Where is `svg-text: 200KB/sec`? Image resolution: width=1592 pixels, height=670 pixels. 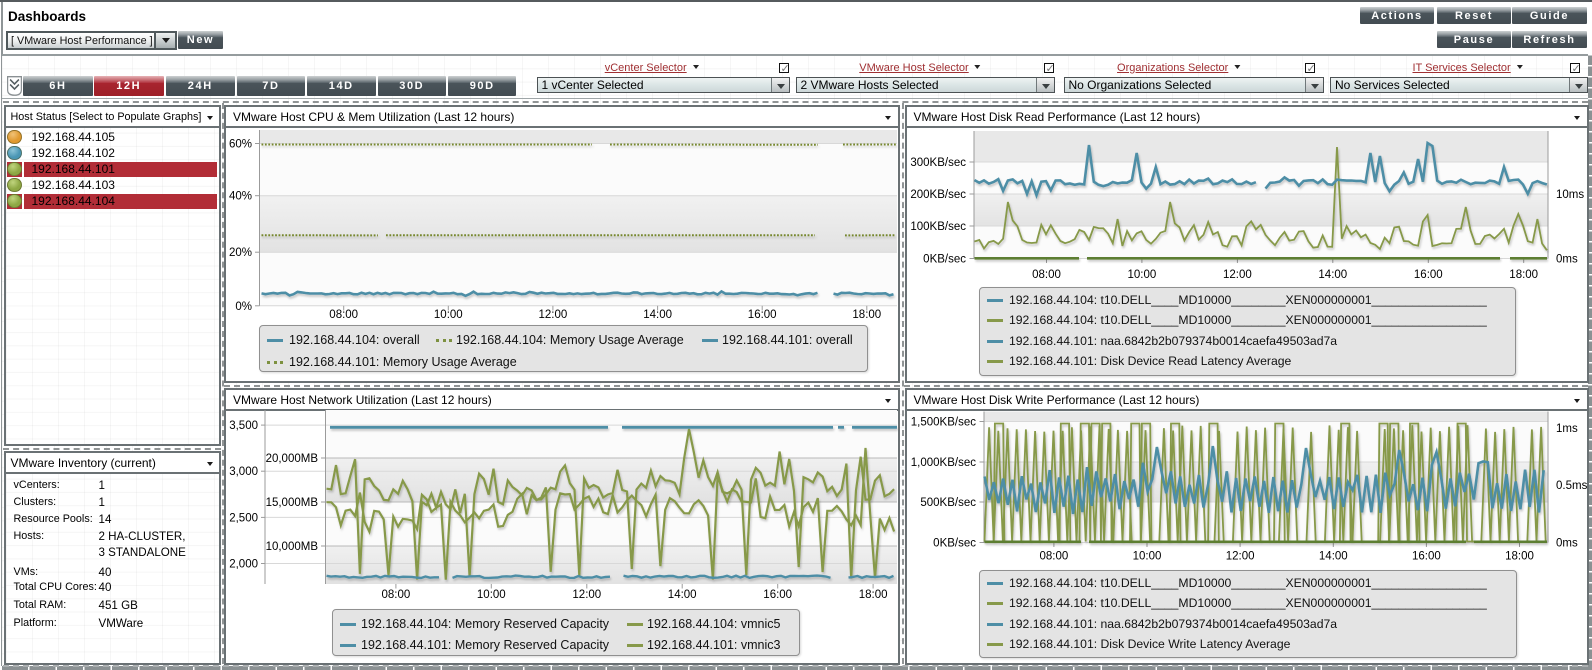
svg-text: 200KB/sec is located at coordinates (938, 195).